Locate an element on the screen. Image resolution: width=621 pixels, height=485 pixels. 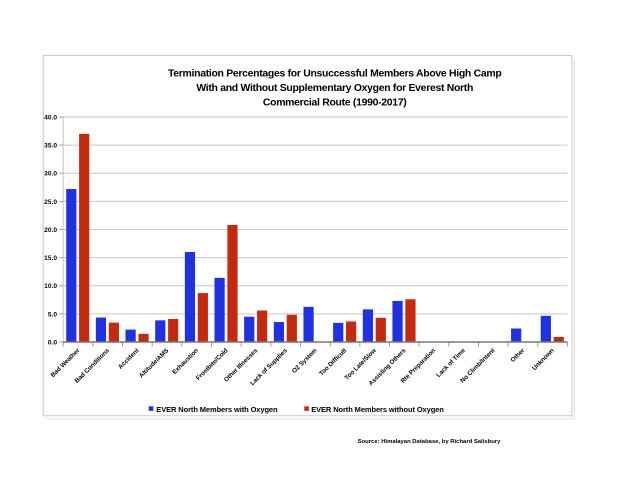
svg-text: 30.0 is located at coordinates (50, 174).